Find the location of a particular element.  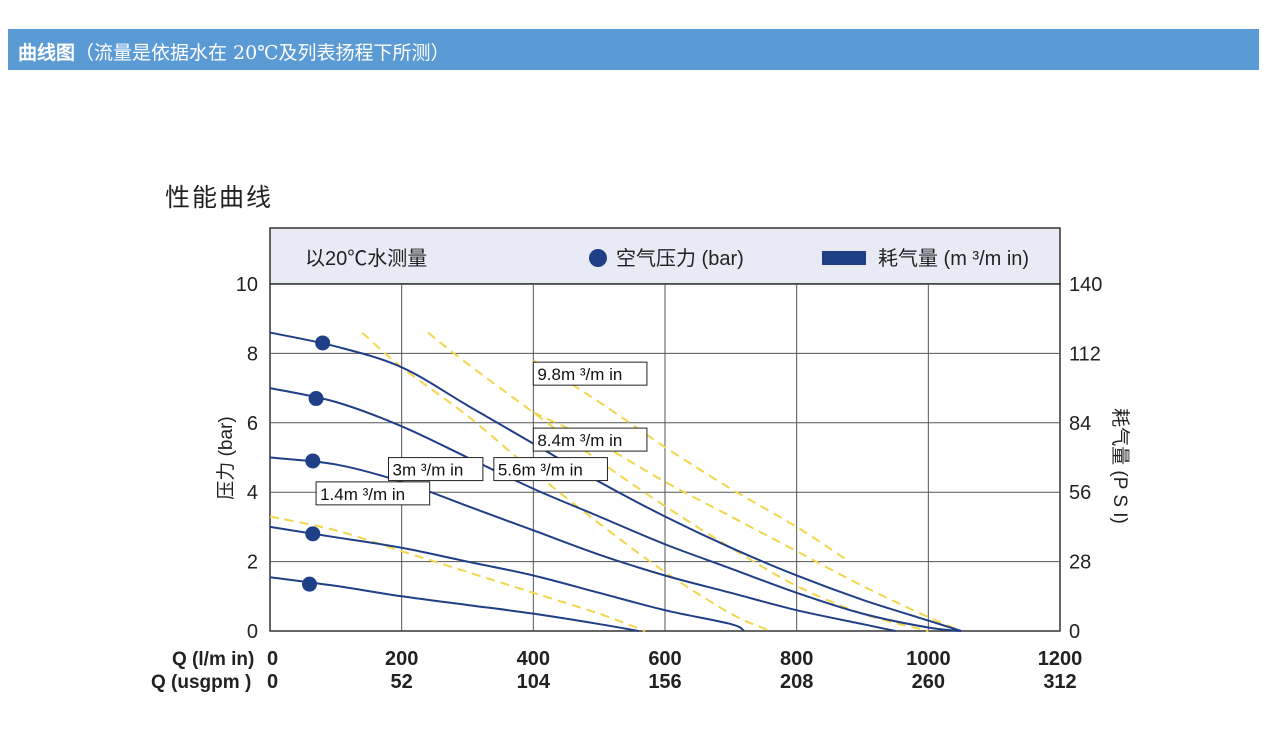

y-left-tick-label: 6 is located at coordinates (252, 424).